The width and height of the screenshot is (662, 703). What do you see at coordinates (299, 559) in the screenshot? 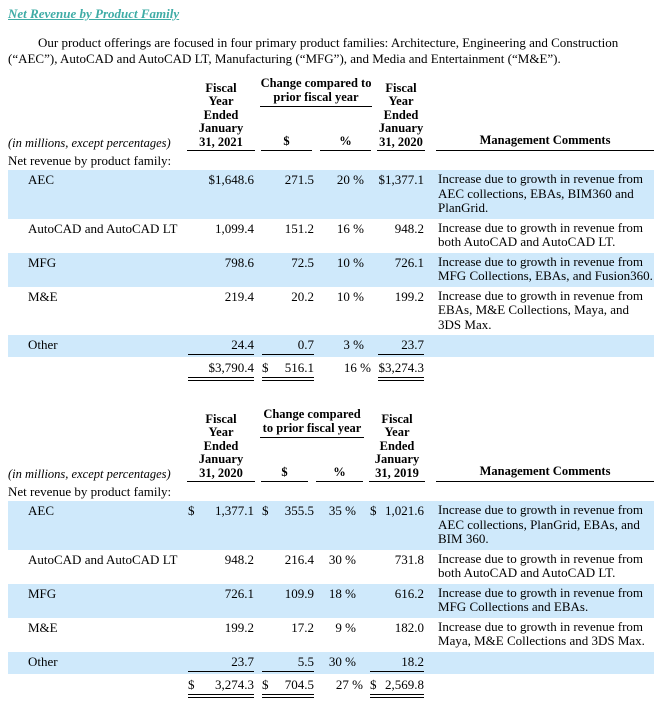
I see `change-dollar-value: 216.4` at bounding box center [299, 559].